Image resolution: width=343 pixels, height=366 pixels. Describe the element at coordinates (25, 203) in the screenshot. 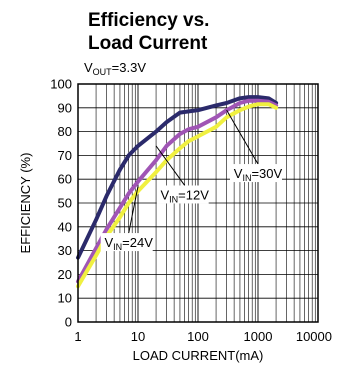

I see `y-axis-label: EFFICIENCY (%)` at that location.